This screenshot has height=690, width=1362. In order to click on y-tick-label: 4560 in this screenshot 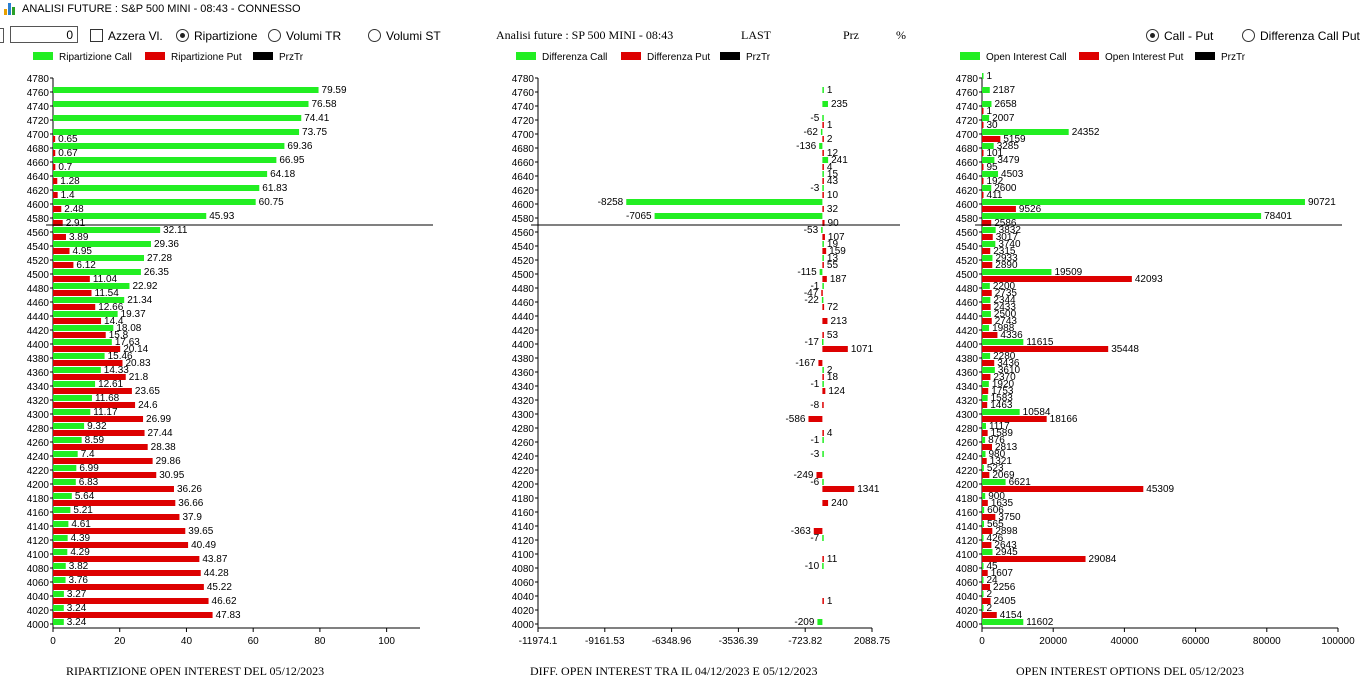, I will do `click(967, 233)`.